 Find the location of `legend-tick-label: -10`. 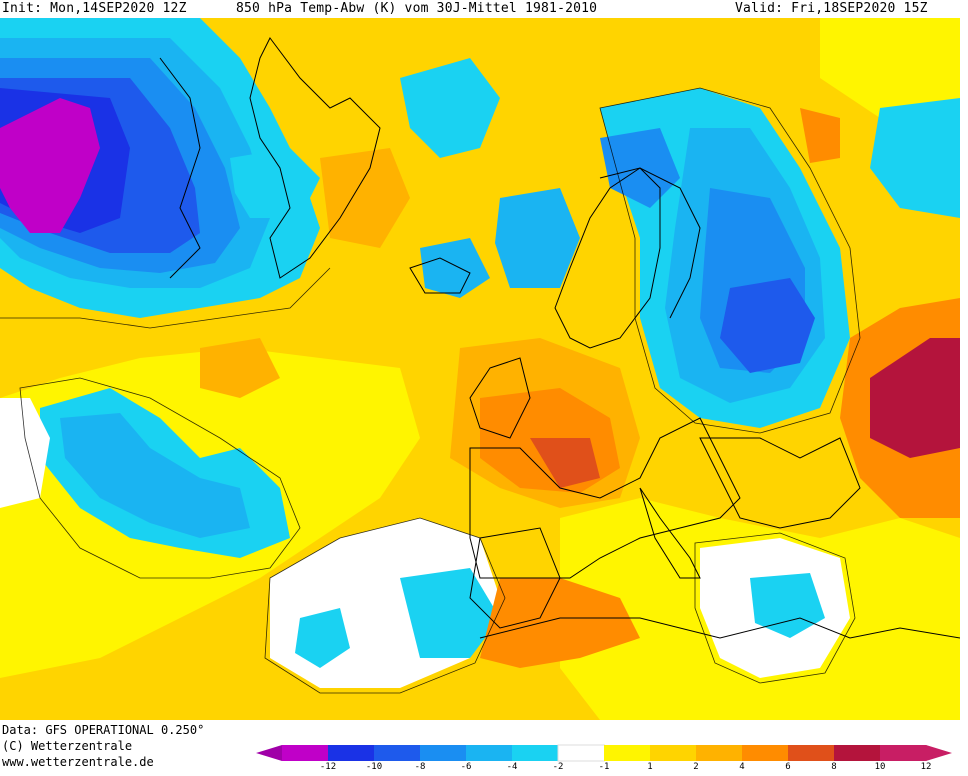

legend-tick-label: -10 is located at coordinates (374, 767).